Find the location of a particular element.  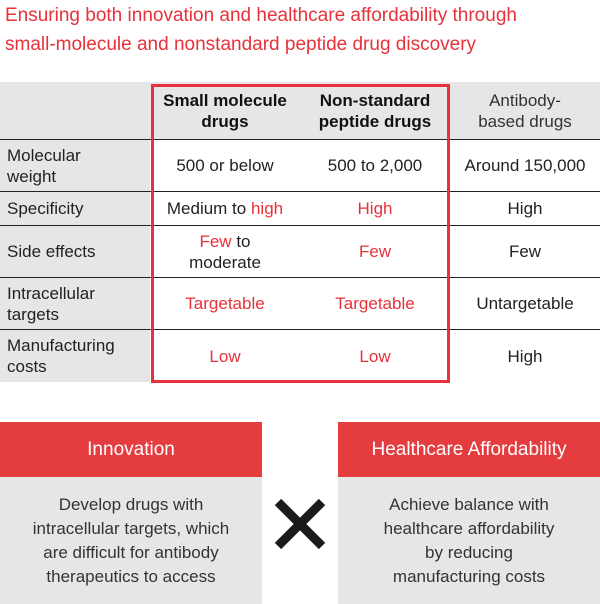

row-label-intracellular-targets: Intracellular targets is located at coordinates (75, 303).